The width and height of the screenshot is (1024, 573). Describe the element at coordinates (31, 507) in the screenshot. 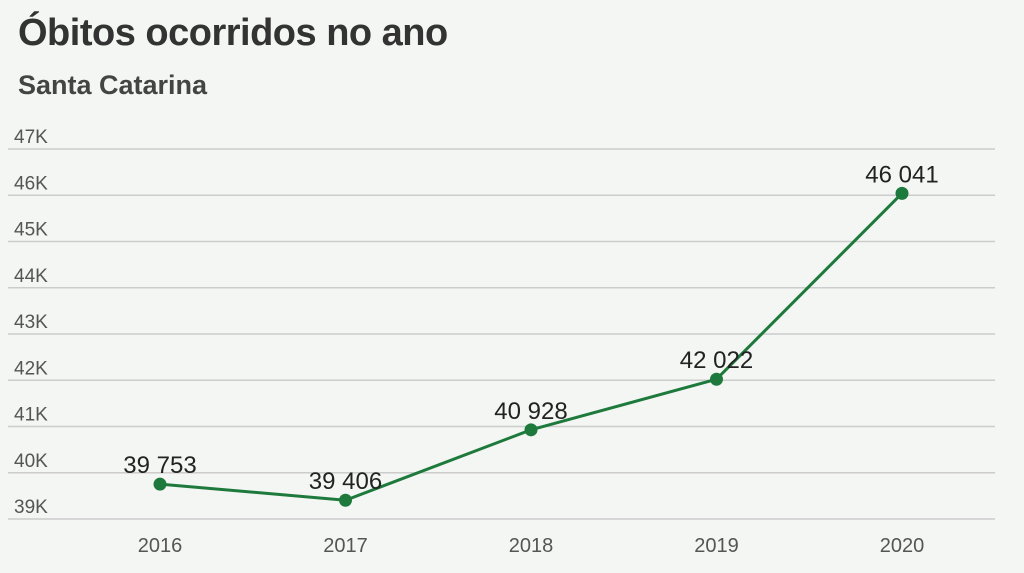

I see `y-tick-label: 39K` at that location.